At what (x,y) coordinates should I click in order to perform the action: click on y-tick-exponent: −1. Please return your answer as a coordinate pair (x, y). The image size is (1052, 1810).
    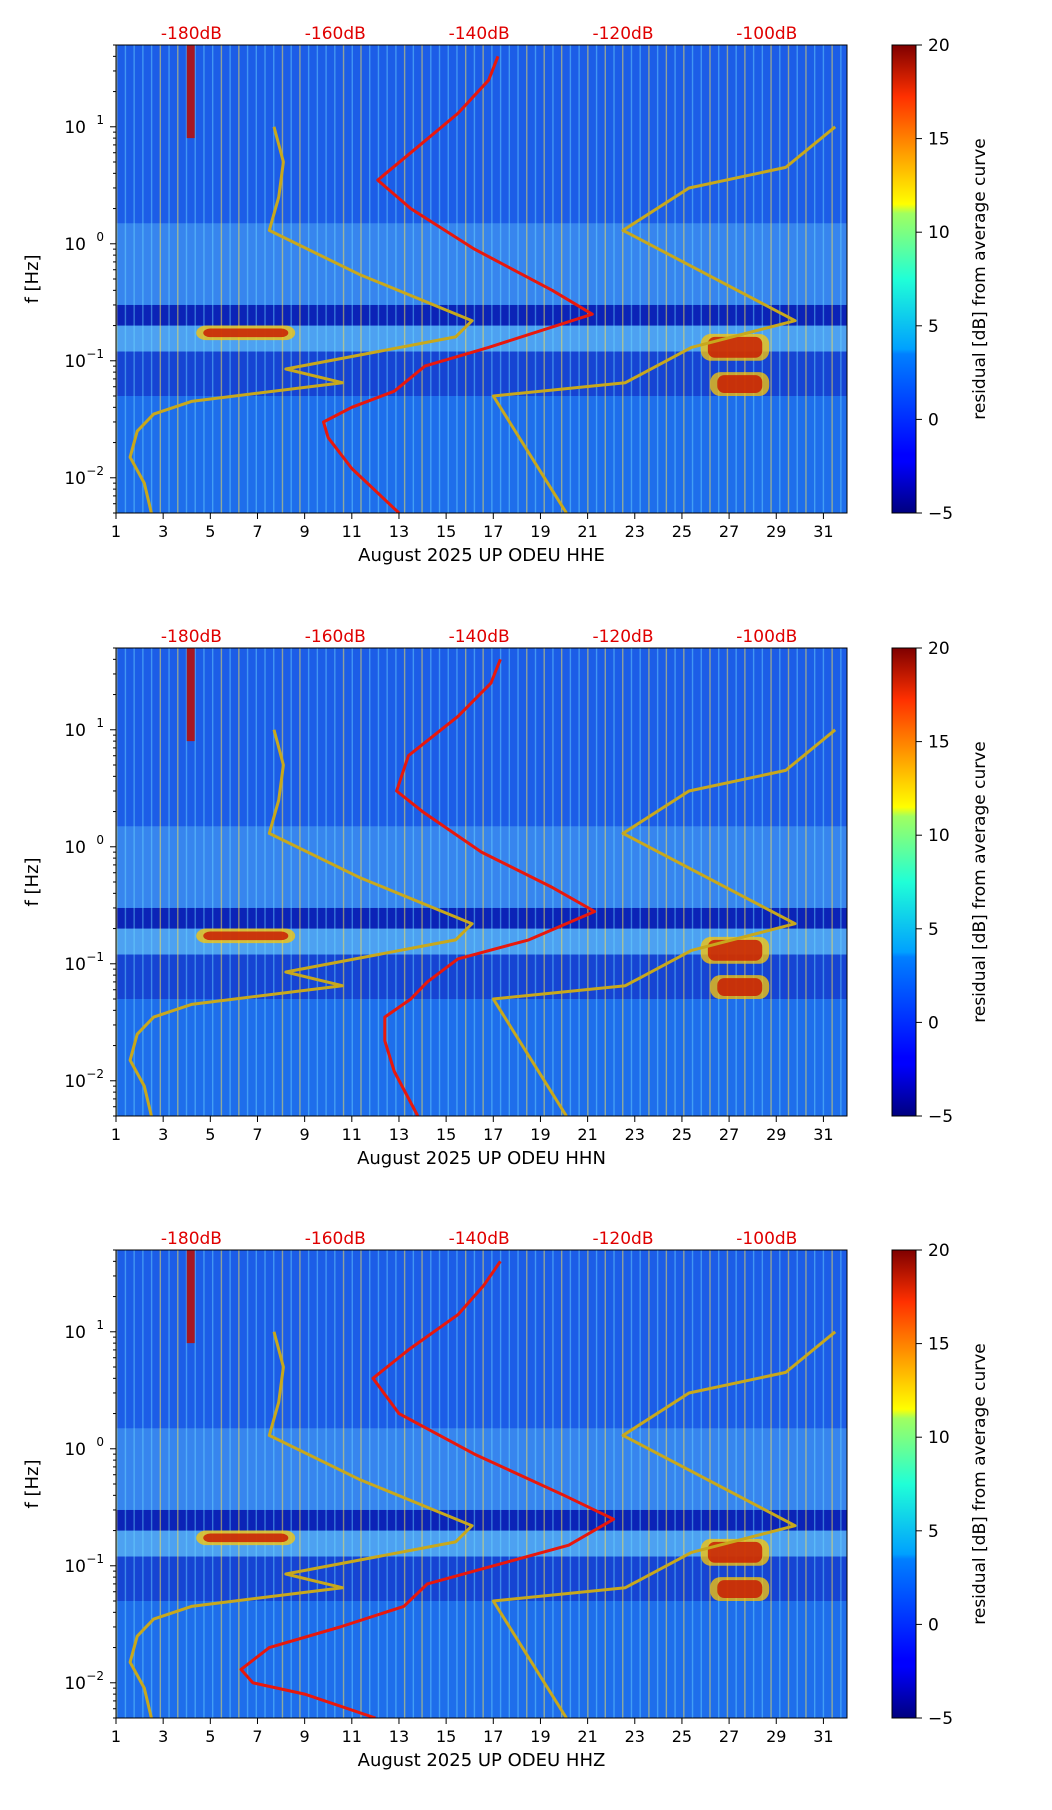
    Looking at the image, I should click on (95, 1559).